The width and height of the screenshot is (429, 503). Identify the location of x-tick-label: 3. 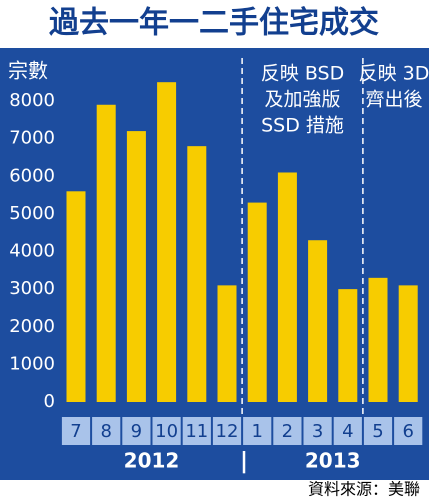
(317, 431).